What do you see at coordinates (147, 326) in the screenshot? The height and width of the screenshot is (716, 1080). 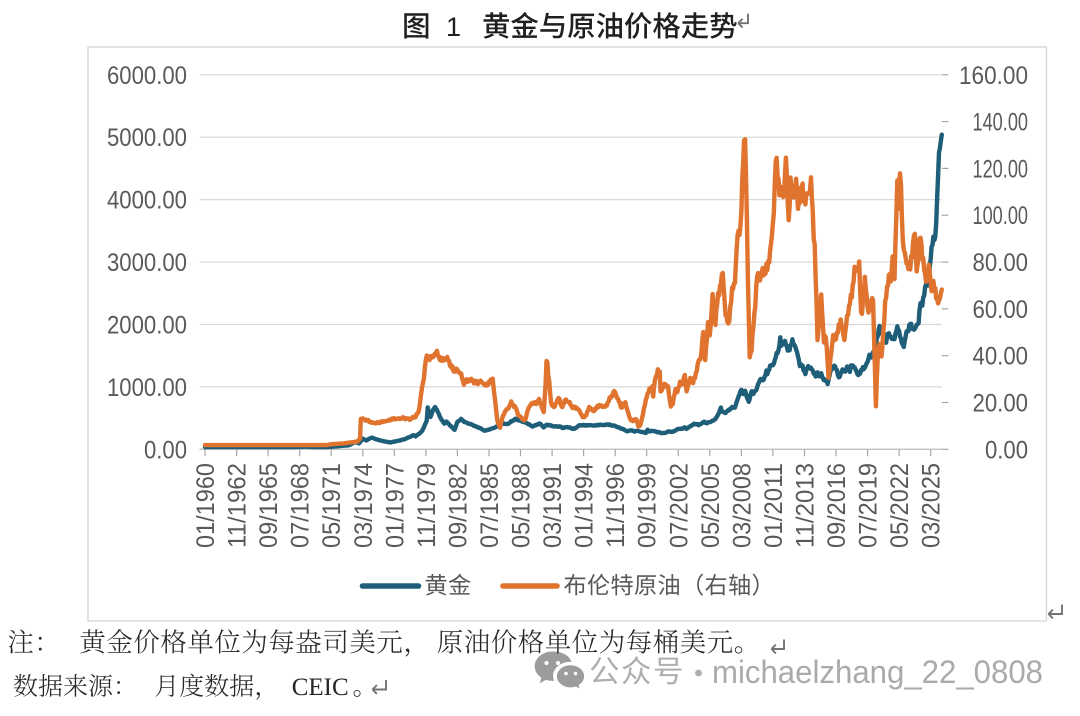 I see `svg-text: 2000.00` at bounding box center [147, 326].